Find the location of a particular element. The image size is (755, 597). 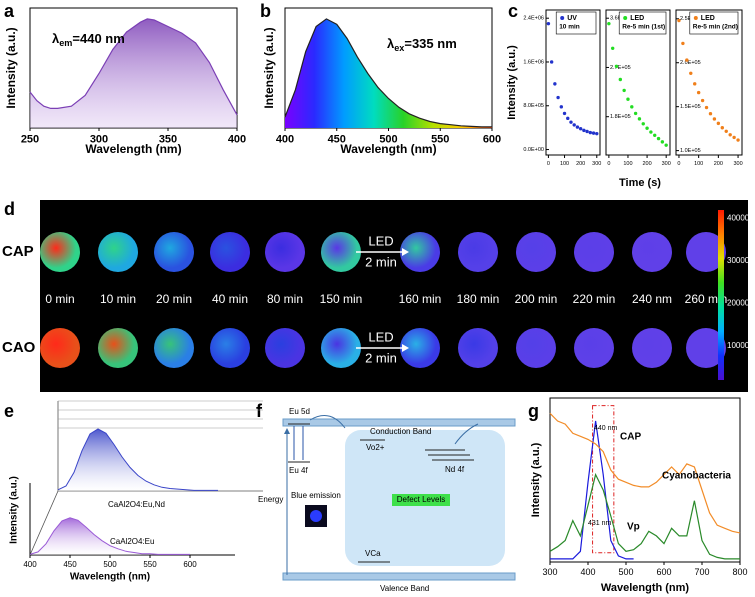

y-tick-label: 1.0E+05 is located at coordinates (690, 151).